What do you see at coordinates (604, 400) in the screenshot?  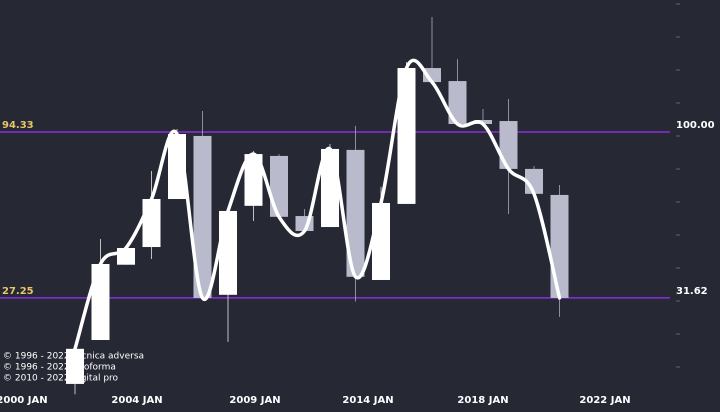 I see `x-tick-label: 2022 JAN` at bounding box center [604, 400].